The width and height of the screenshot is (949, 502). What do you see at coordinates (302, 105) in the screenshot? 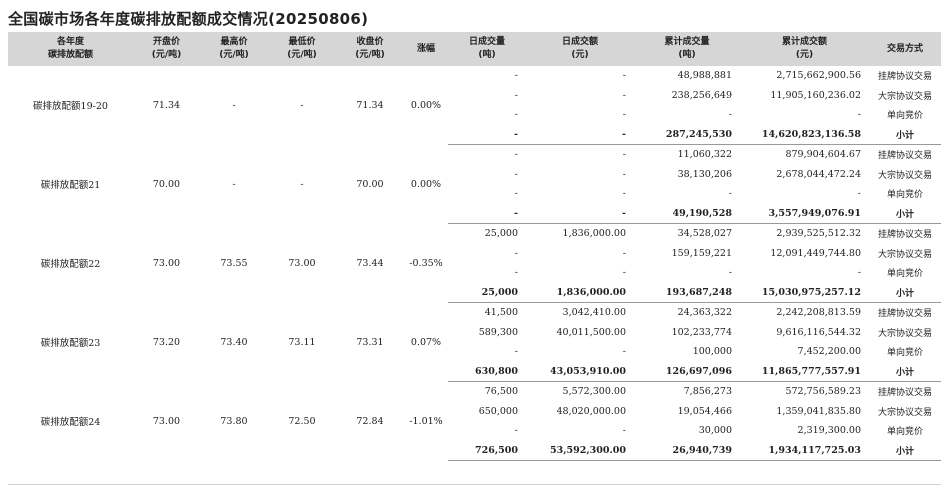
I see `low-price: -` at bounding box center [302, 105].